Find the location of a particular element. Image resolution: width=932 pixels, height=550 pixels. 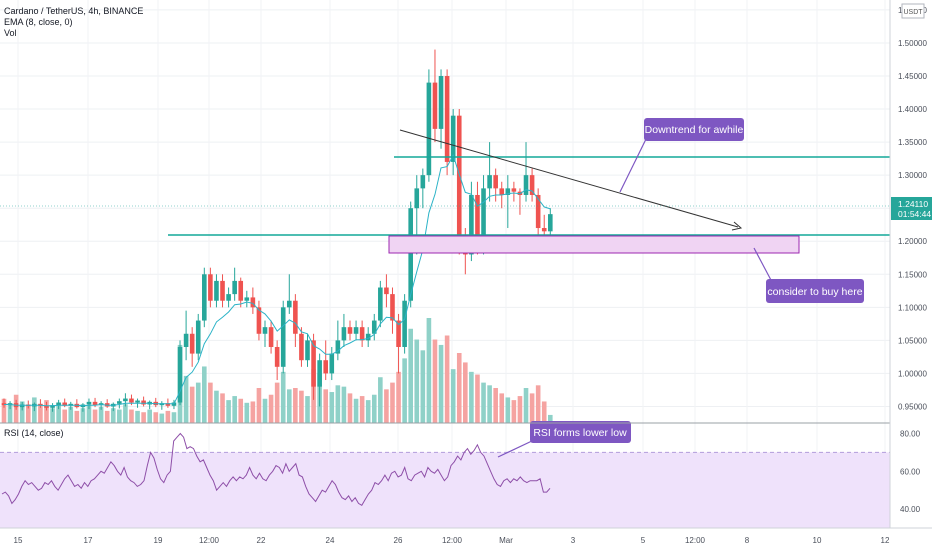

time-tick-label: Mar is located at coordinates (506, 540).